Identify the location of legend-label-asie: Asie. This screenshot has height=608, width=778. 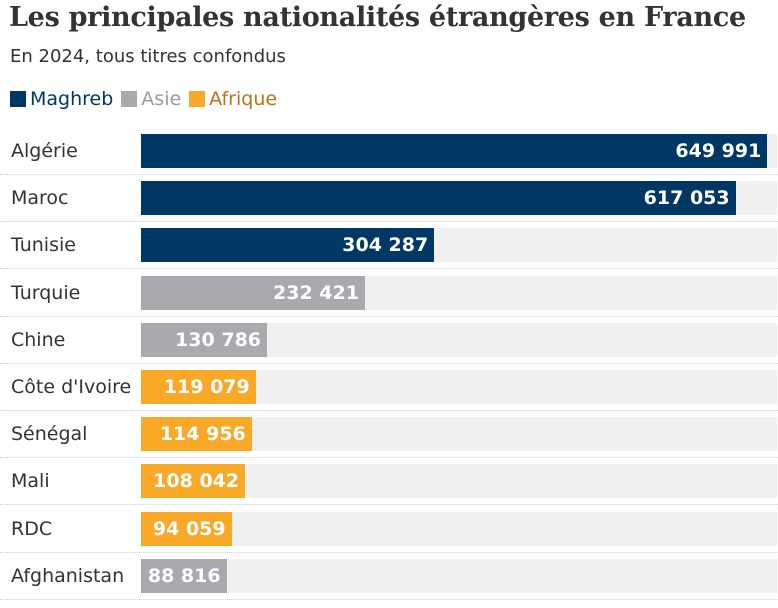
(161, 99).